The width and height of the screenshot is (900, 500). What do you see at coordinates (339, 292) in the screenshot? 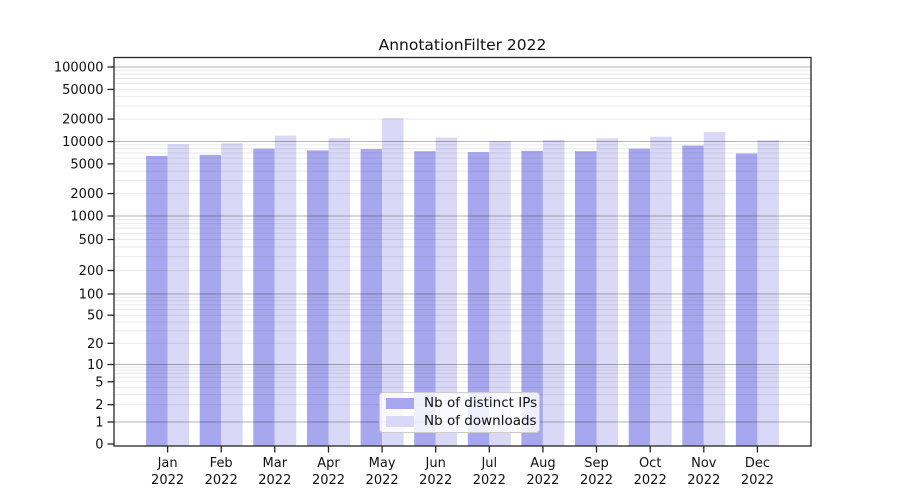
I see `bar-apr-downloads` at bounding box center [339, 292].